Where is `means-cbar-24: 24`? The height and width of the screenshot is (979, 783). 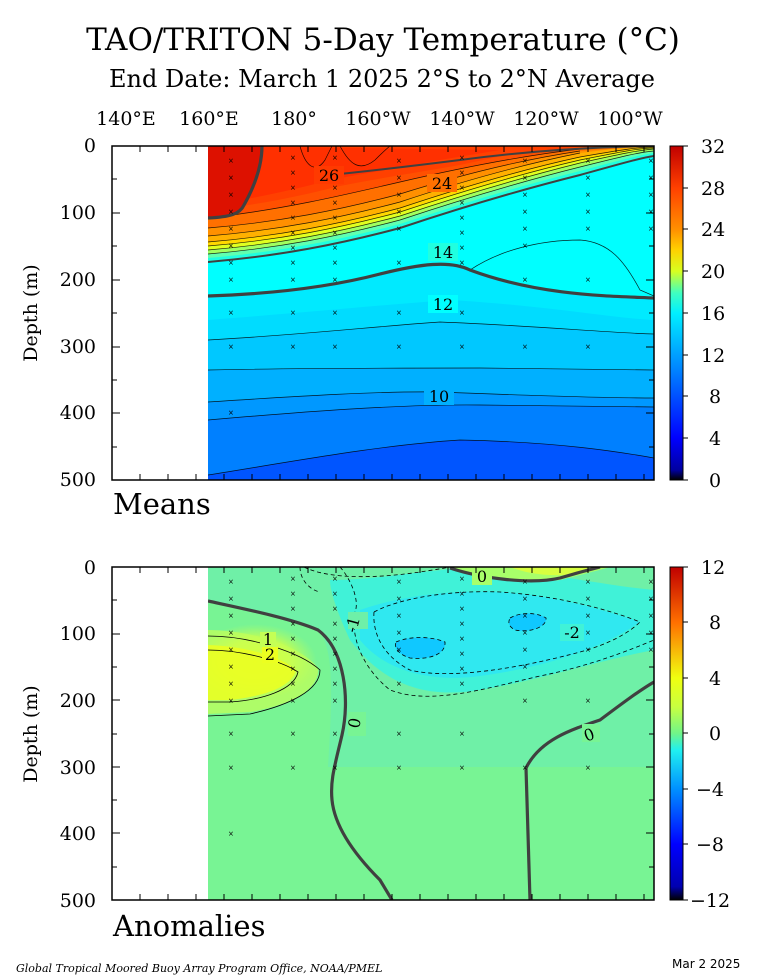 means-cbar-24: 24 is located at coordinates (713, 230).